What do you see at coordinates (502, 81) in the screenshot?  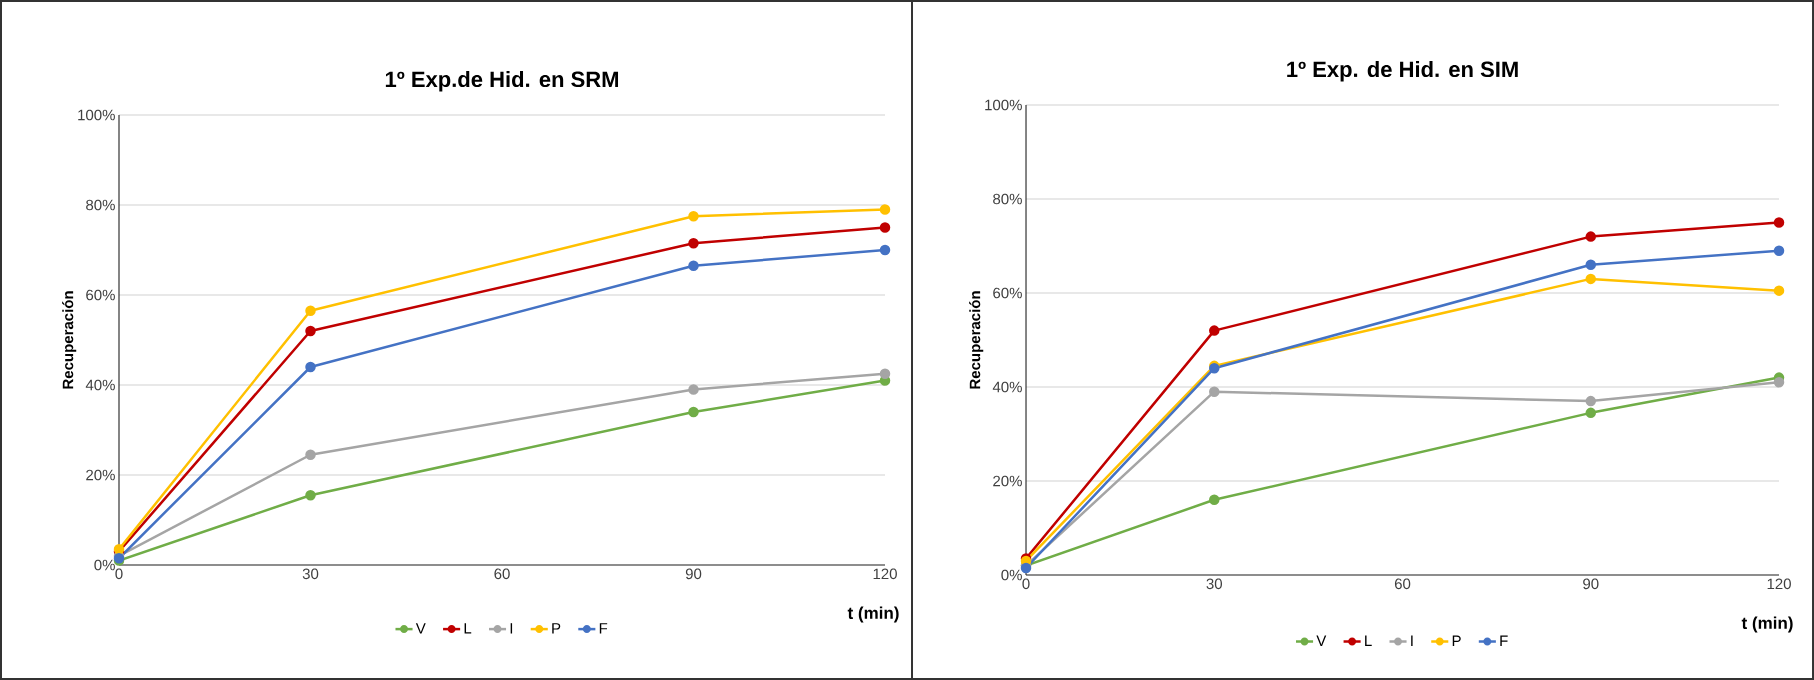 I see `chart-title: 1º Exp.de Hid. en SRM` at bounding box center [502, 81].